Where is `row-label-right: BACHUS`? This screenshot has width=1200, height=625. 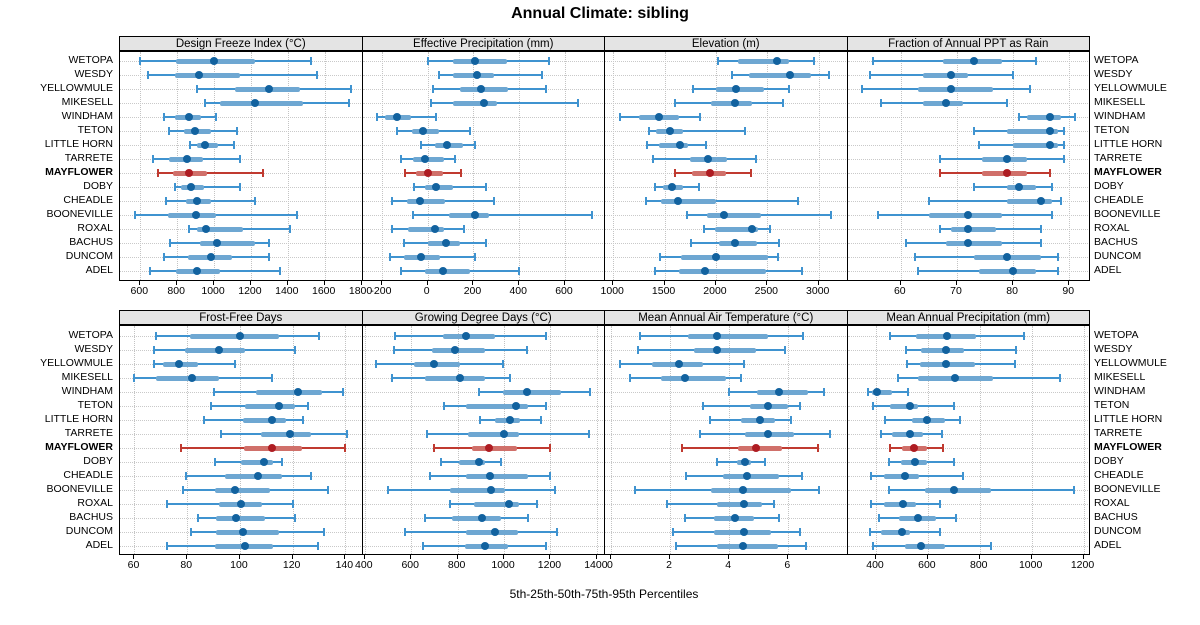 row-label-right: BACHUS is located at coordinates (1116, 517).